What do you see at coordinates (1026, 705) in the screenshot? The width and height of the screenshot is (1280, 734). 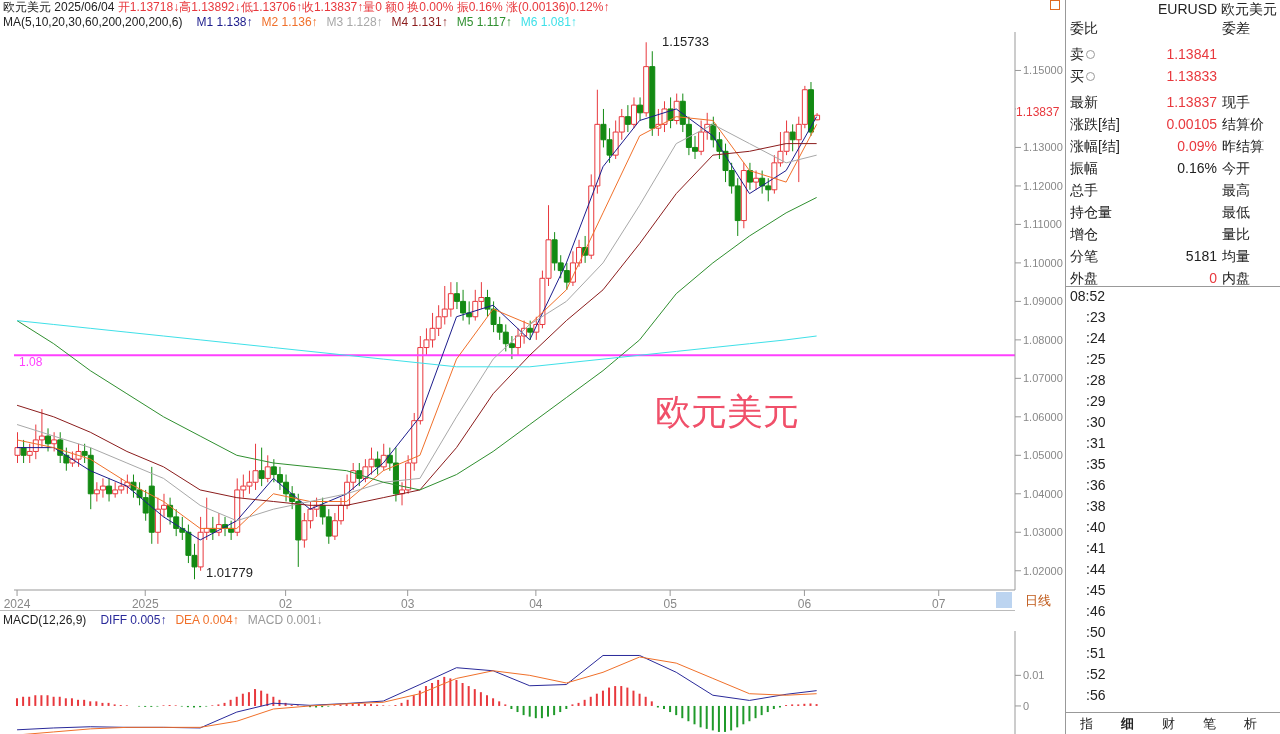 I see `y-tick-label: 0` at bounding box center [1026, 705].